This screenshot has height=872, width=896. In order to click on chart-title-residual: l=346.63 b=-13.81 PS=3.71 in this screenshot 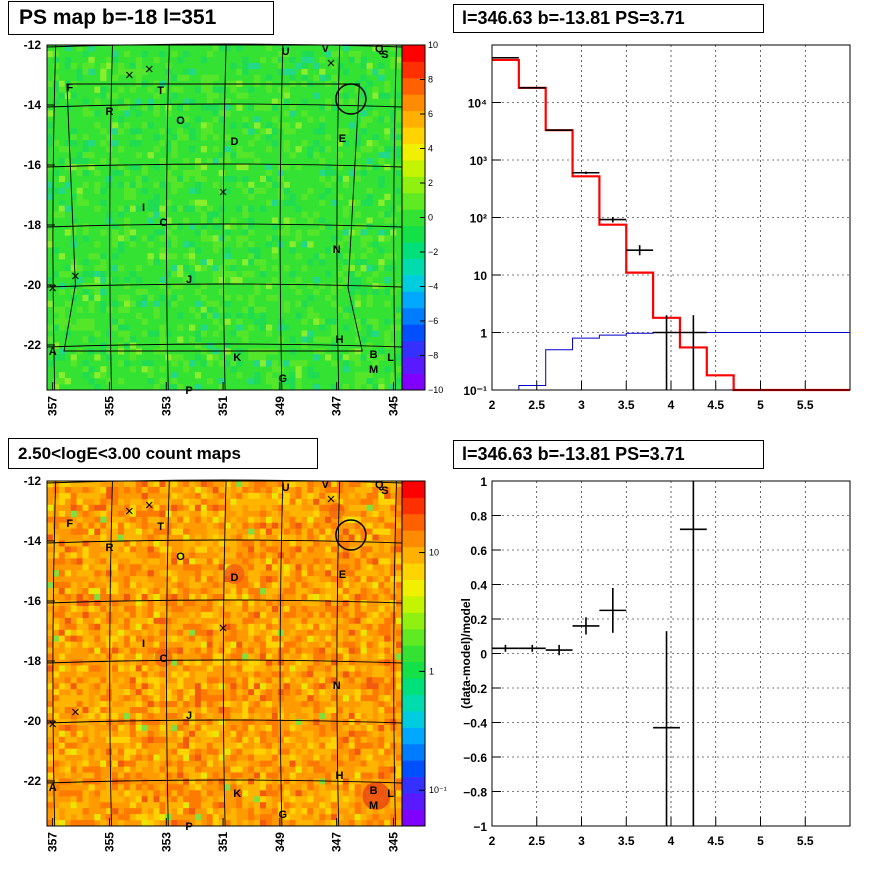, I will do `click(608, 454)`.